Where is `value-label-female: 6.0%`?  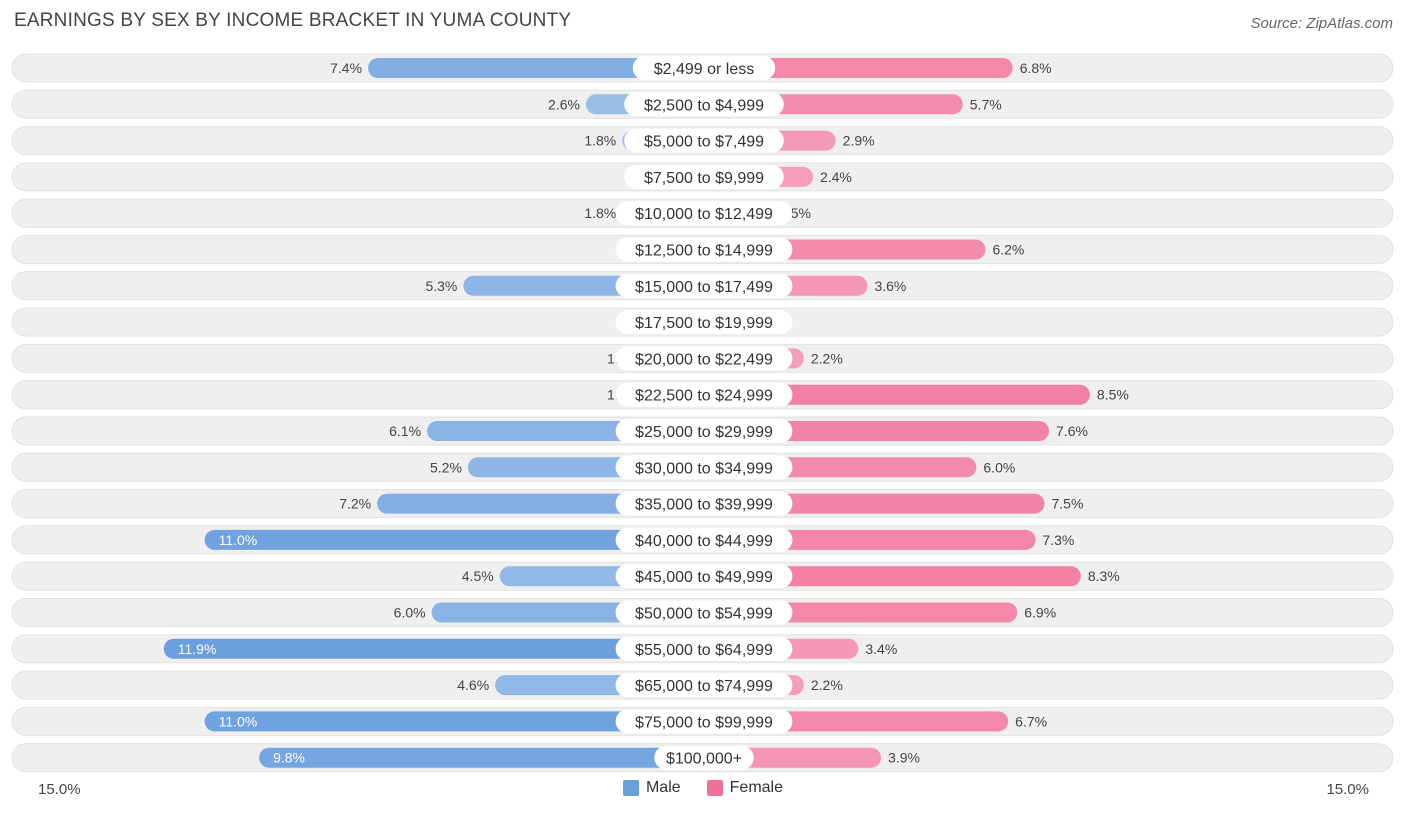 value-label-female: 6.0% is located at coordinates (999, 467).